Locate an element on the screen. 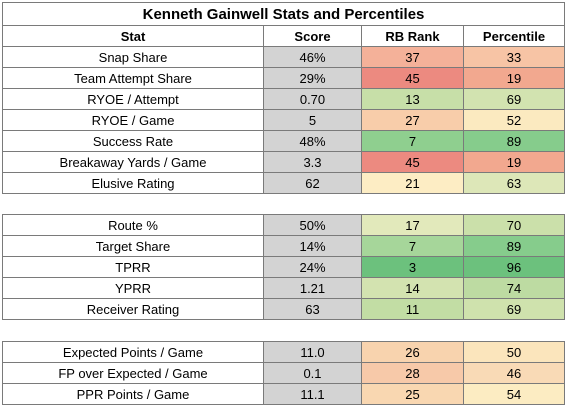 The width and height of the screenshot is (569, 409). stat-cell: Receiver Rating is located at coordinates (133, 309).